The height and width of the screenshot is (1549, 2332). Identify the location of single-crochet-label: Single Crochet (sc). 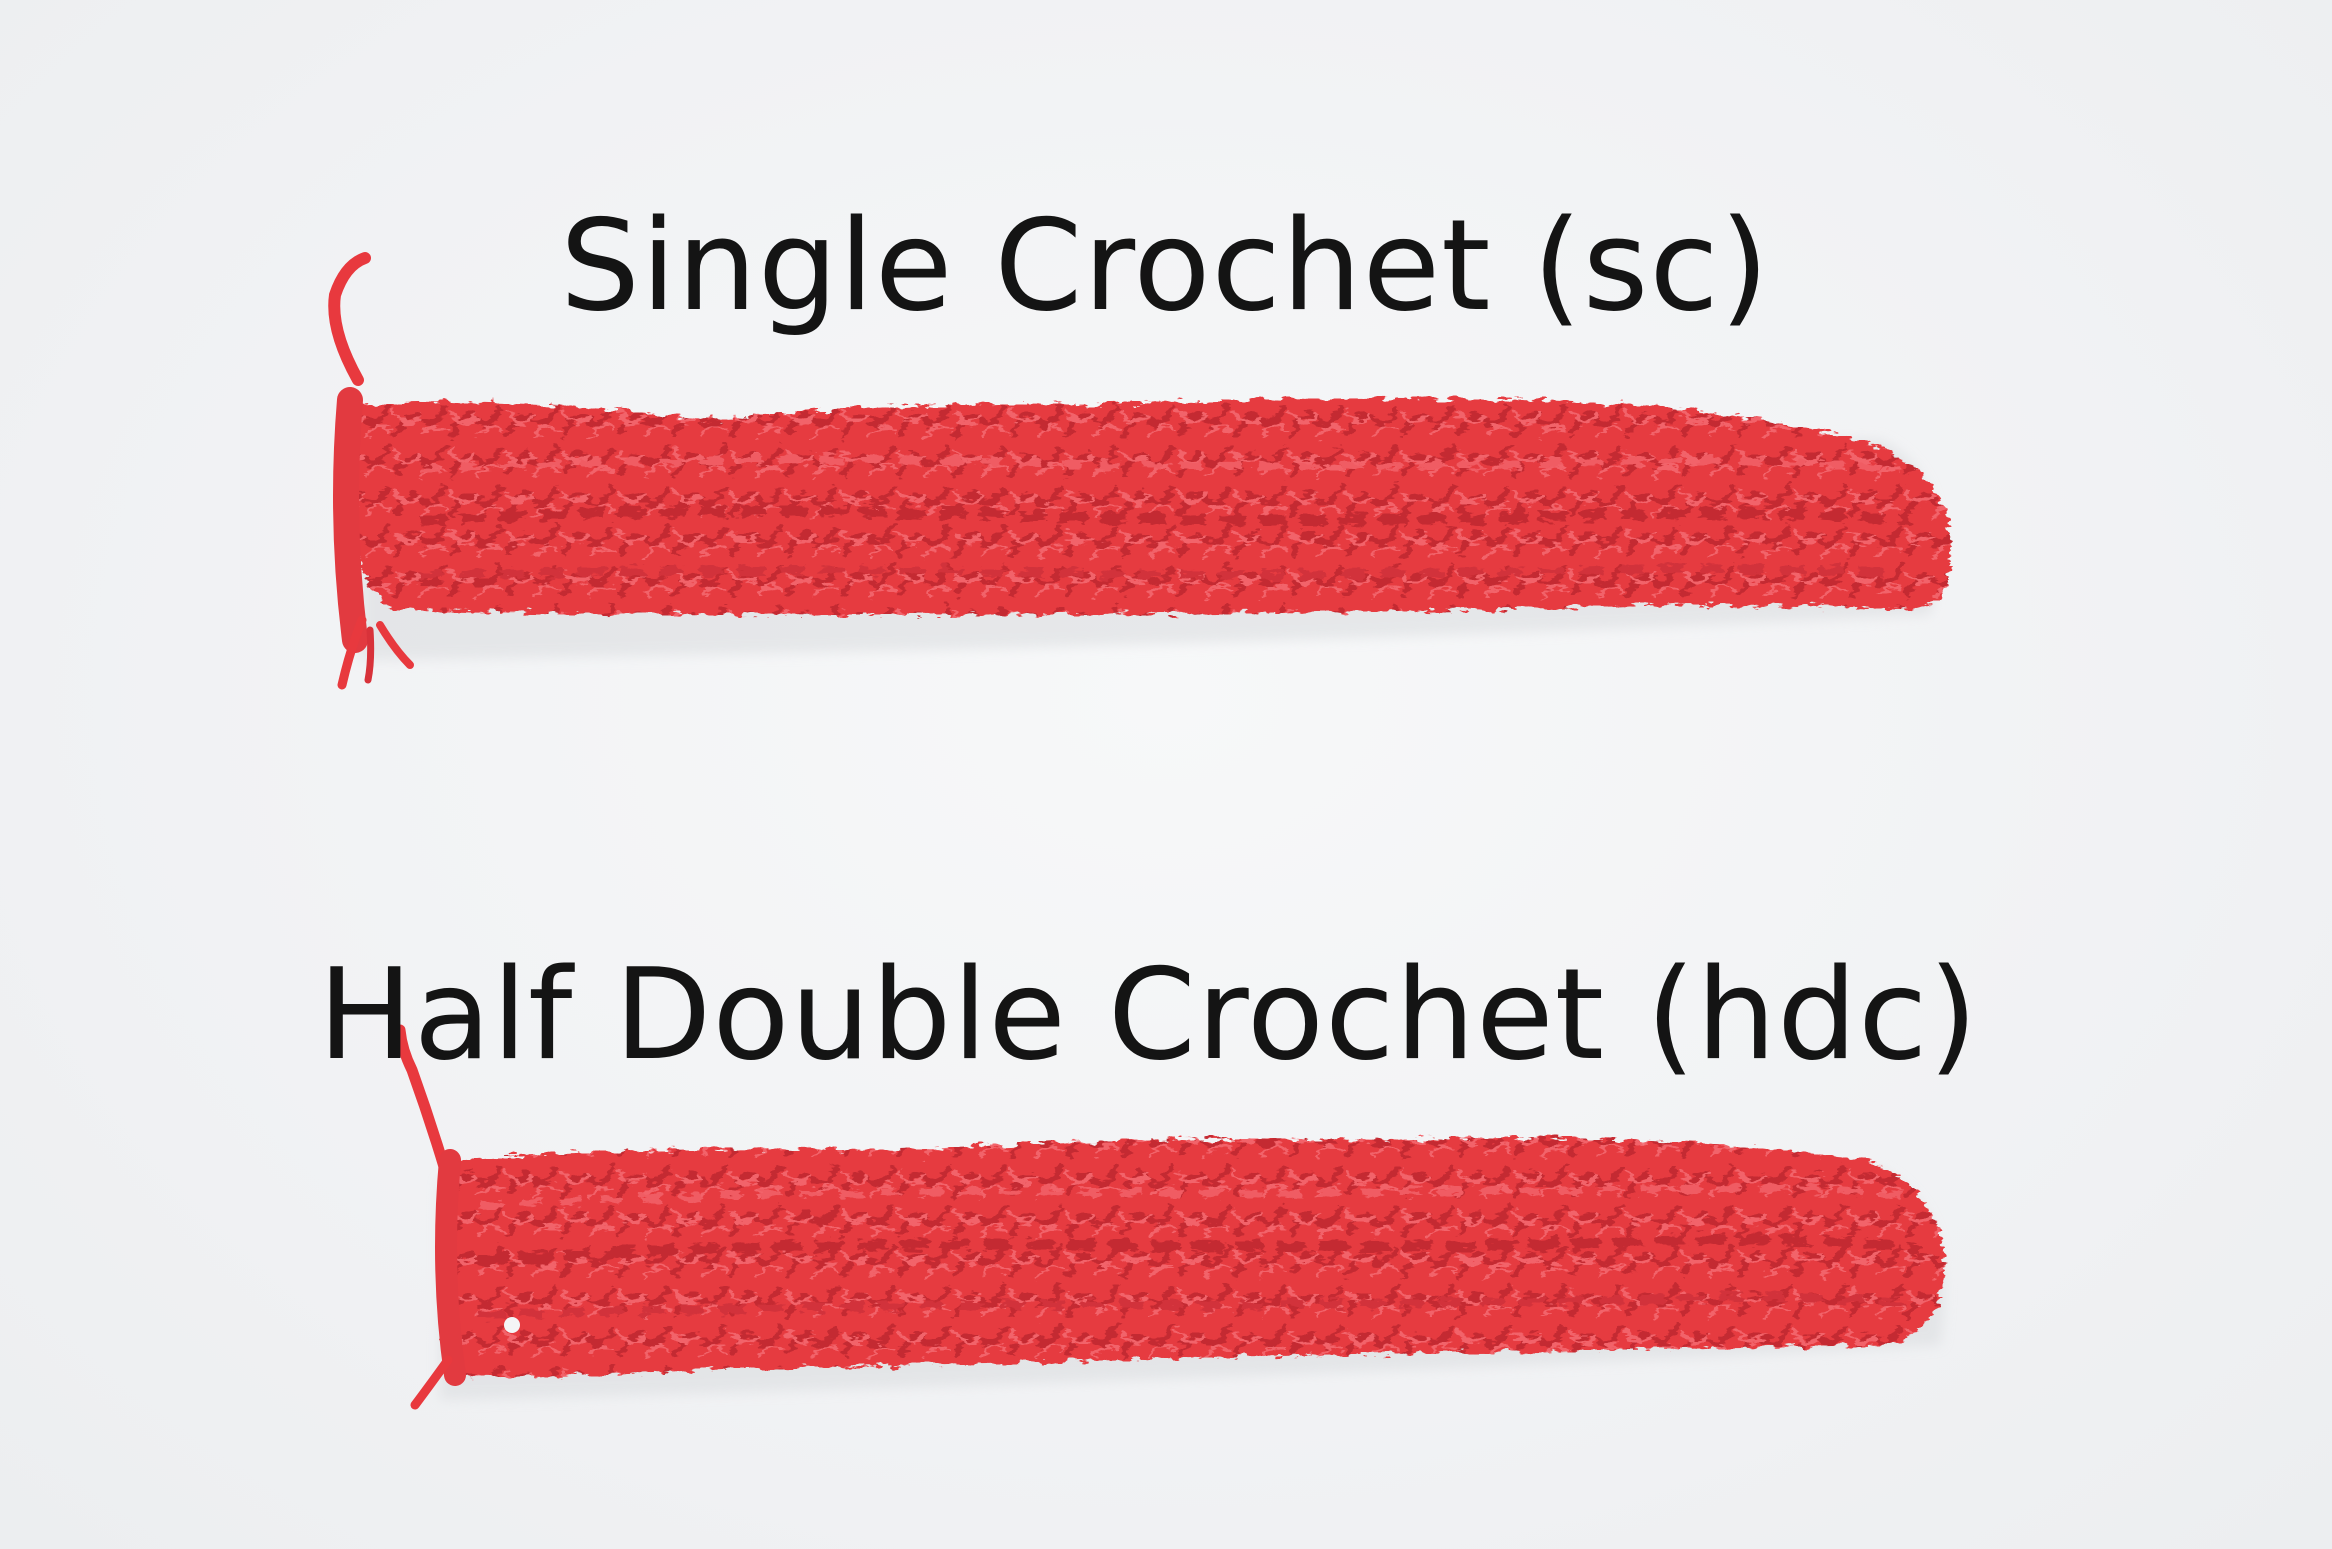
(1165, 265).